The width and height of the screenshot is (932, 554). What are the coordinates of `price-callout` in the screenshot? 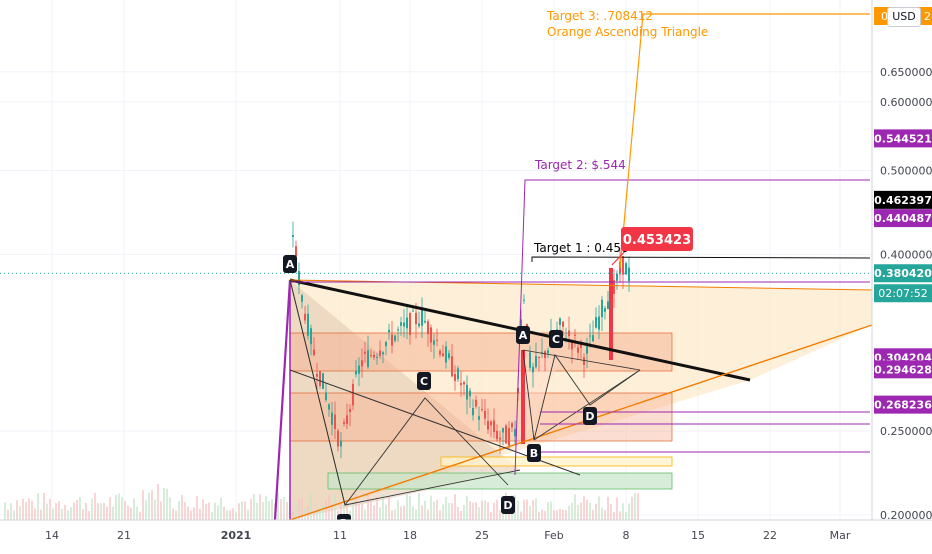 It's located at (657, 239).